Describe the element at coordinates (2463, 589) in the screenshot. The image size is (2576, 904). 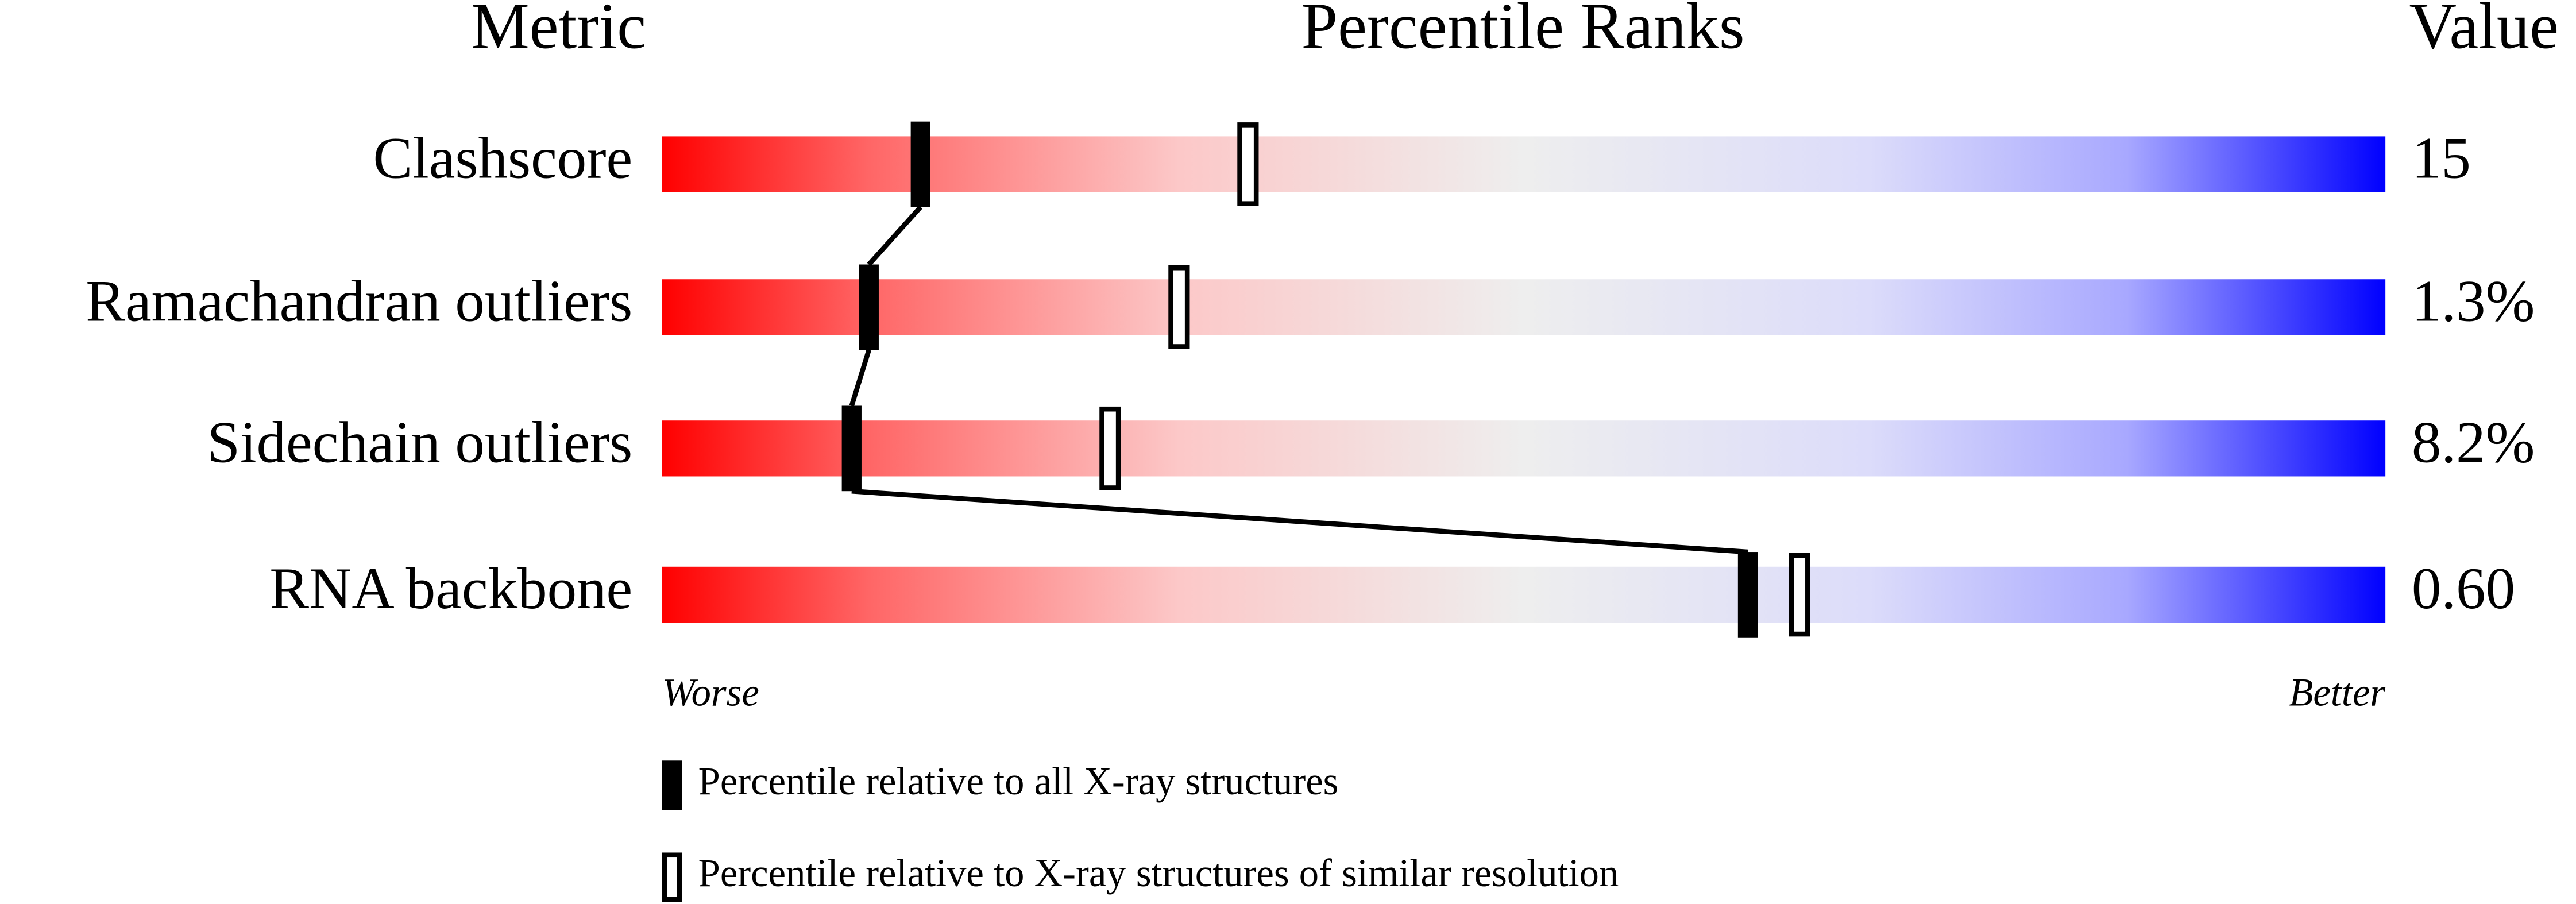
I see `metric-value: 0.60` at that location.